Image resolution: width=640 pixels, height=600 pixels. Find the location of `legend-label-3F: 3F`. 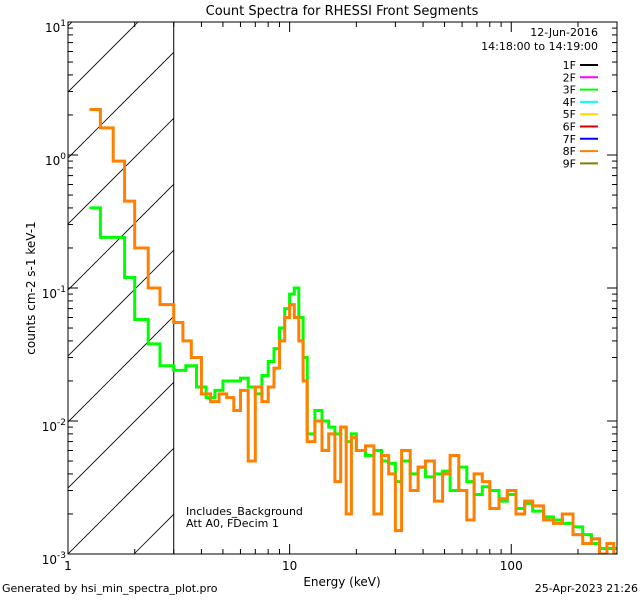

legend-label-3F: 3F is located at coordinates (569, 90).